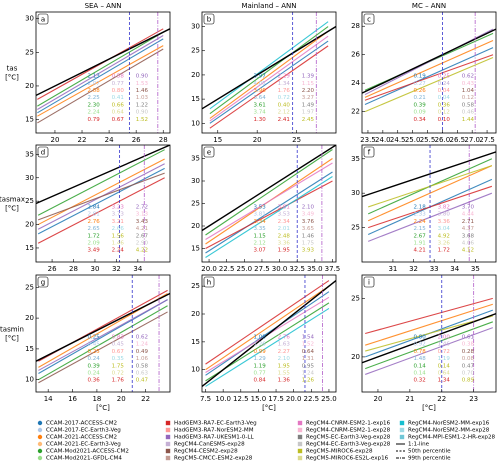 The image size is (500, 461). Describe the element at coordinates (444, 120) in the screenshot. I see `stat-value: 0.10` at that location.